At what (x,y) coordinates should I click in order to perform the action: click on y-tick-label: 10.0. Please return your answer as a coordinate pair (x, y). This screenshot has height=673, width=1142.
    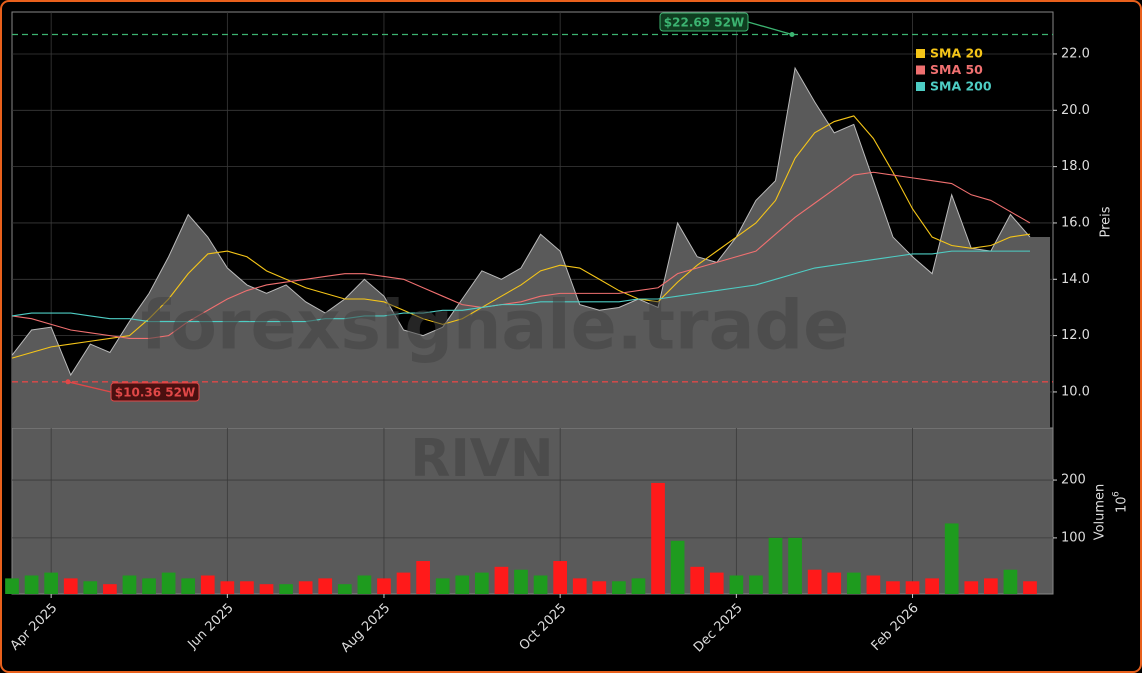
    Looking at the image, I should click on (1075, 391).